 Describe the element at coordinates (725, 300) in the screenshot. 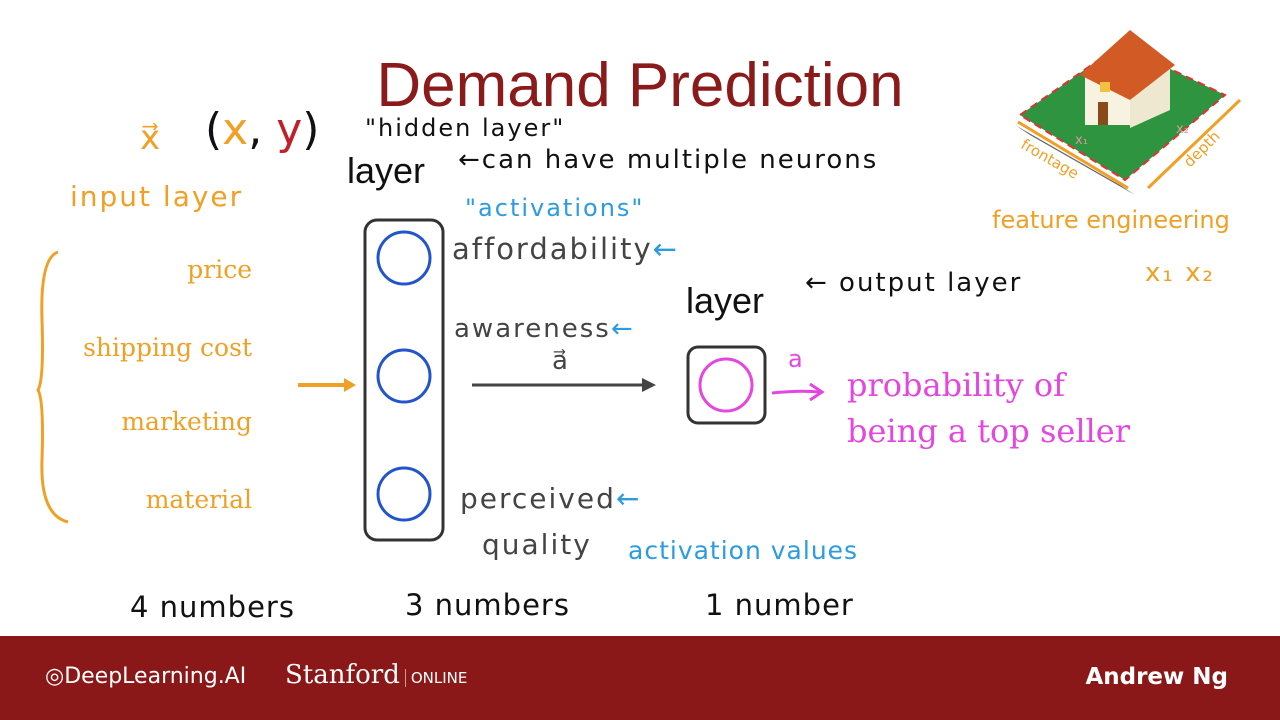

I see `output-layer-word: layer` at that location.